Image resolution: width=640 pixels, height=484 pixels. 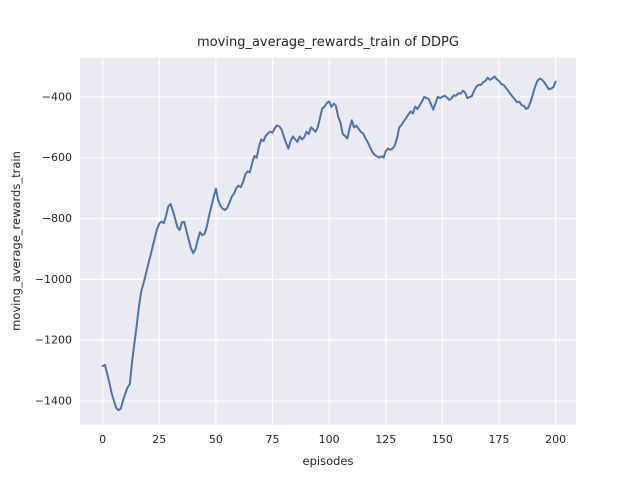 What do you see at coordinates (53, 340) in the screenshot?
I see `y-tick-label: −1200` at bounding box center [53, 340].